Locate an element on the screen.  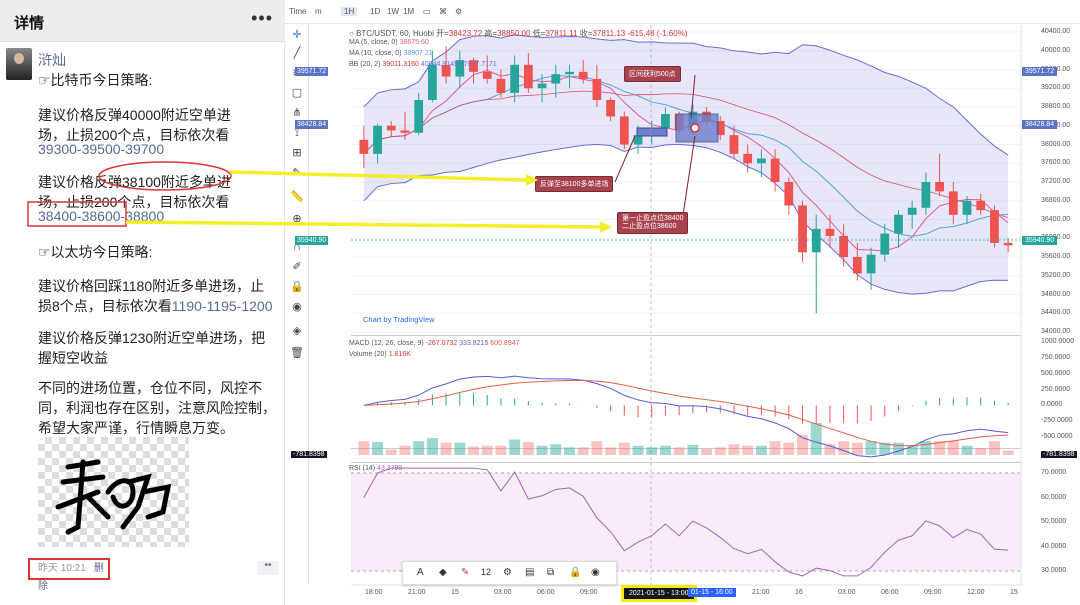
settings-icon-2: ⚙ is located at coordinates (507, 572).